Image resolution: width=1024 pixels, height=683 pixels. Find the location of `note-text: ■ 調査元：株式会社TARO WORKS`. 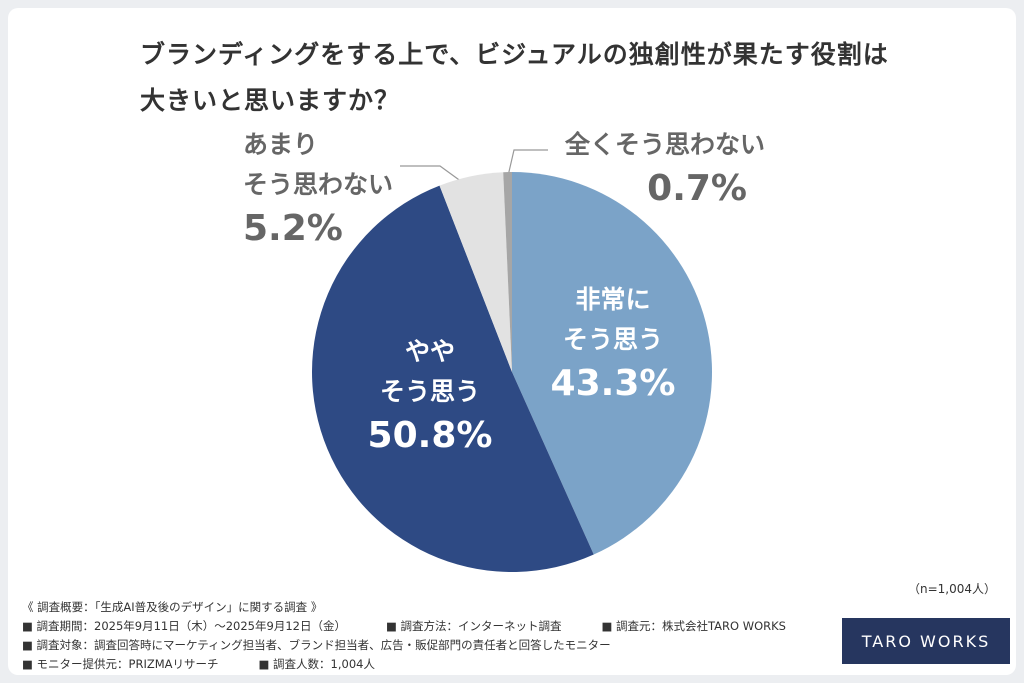

note-text: ■ 調査元：株式会社TARO WORKS is located at coordinates (693, 626).